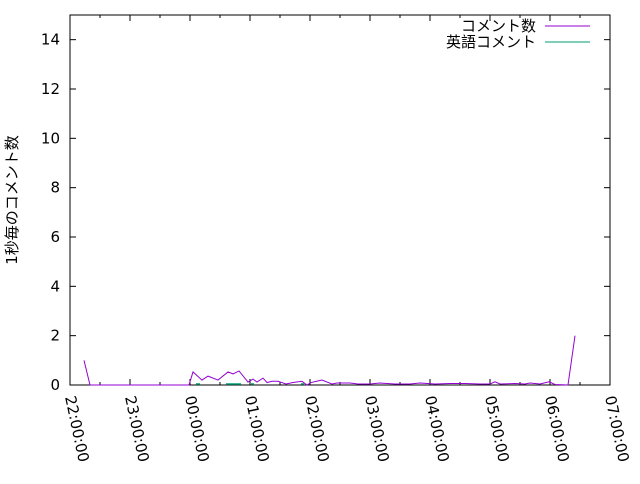 This screenshot has width=640, height=484. Describe the element at coordinates (50, 138) in the screenshot. I see `y-tick-label: 10` at that location.